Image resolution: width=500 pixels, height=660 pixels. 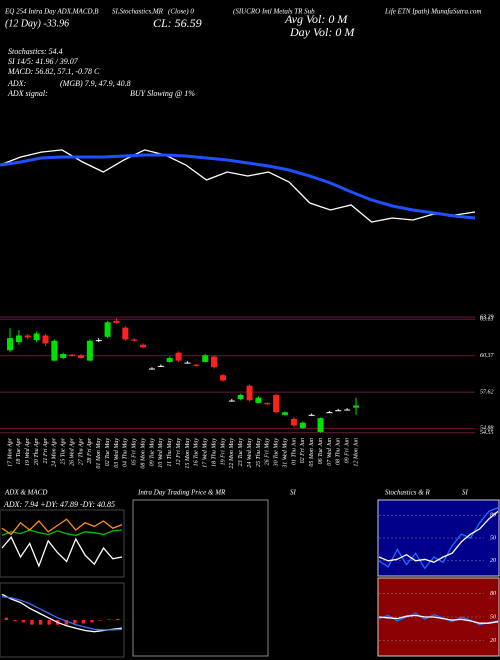 I want to click on panel-subtitle: ADX: 7.94 +DY: 47.89 -DY: 40.85, so click(x=59, y=504).